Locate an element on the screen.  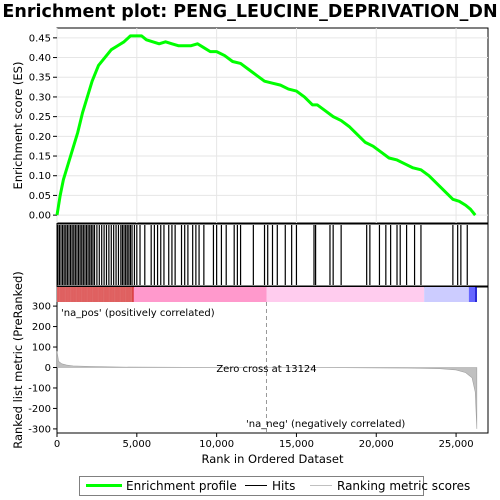
metric-tick-label: -100 is located at coordinates (39, 388).